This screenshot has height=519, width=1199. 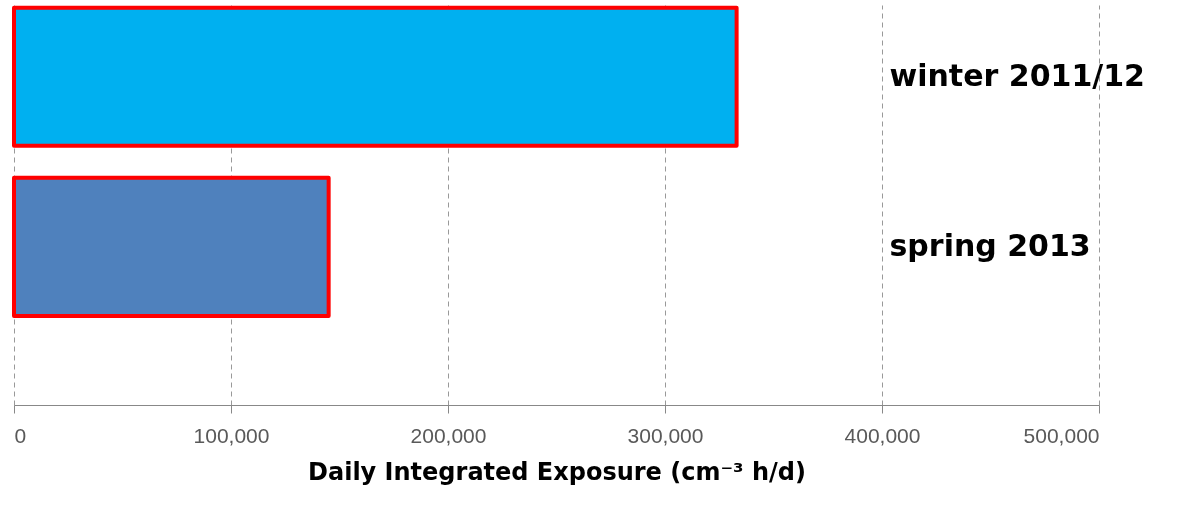 I want to click on x-axis-title: Daily Integrated Exposure (cm⁻³ h/d), so click(x=557, y=471).